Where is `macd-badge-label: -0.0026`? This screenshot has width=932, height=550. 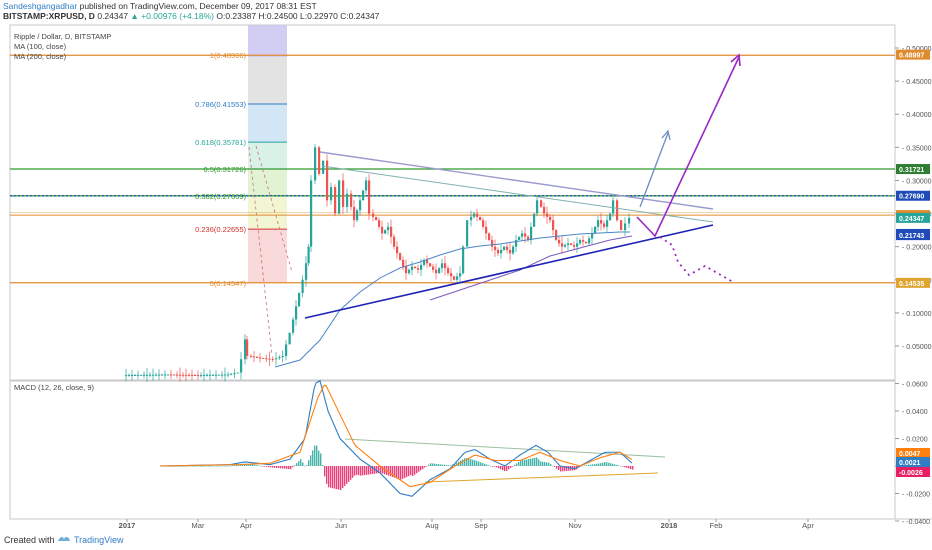 macd-badge-label: -0.0026 is located at coordinates (911, 473).